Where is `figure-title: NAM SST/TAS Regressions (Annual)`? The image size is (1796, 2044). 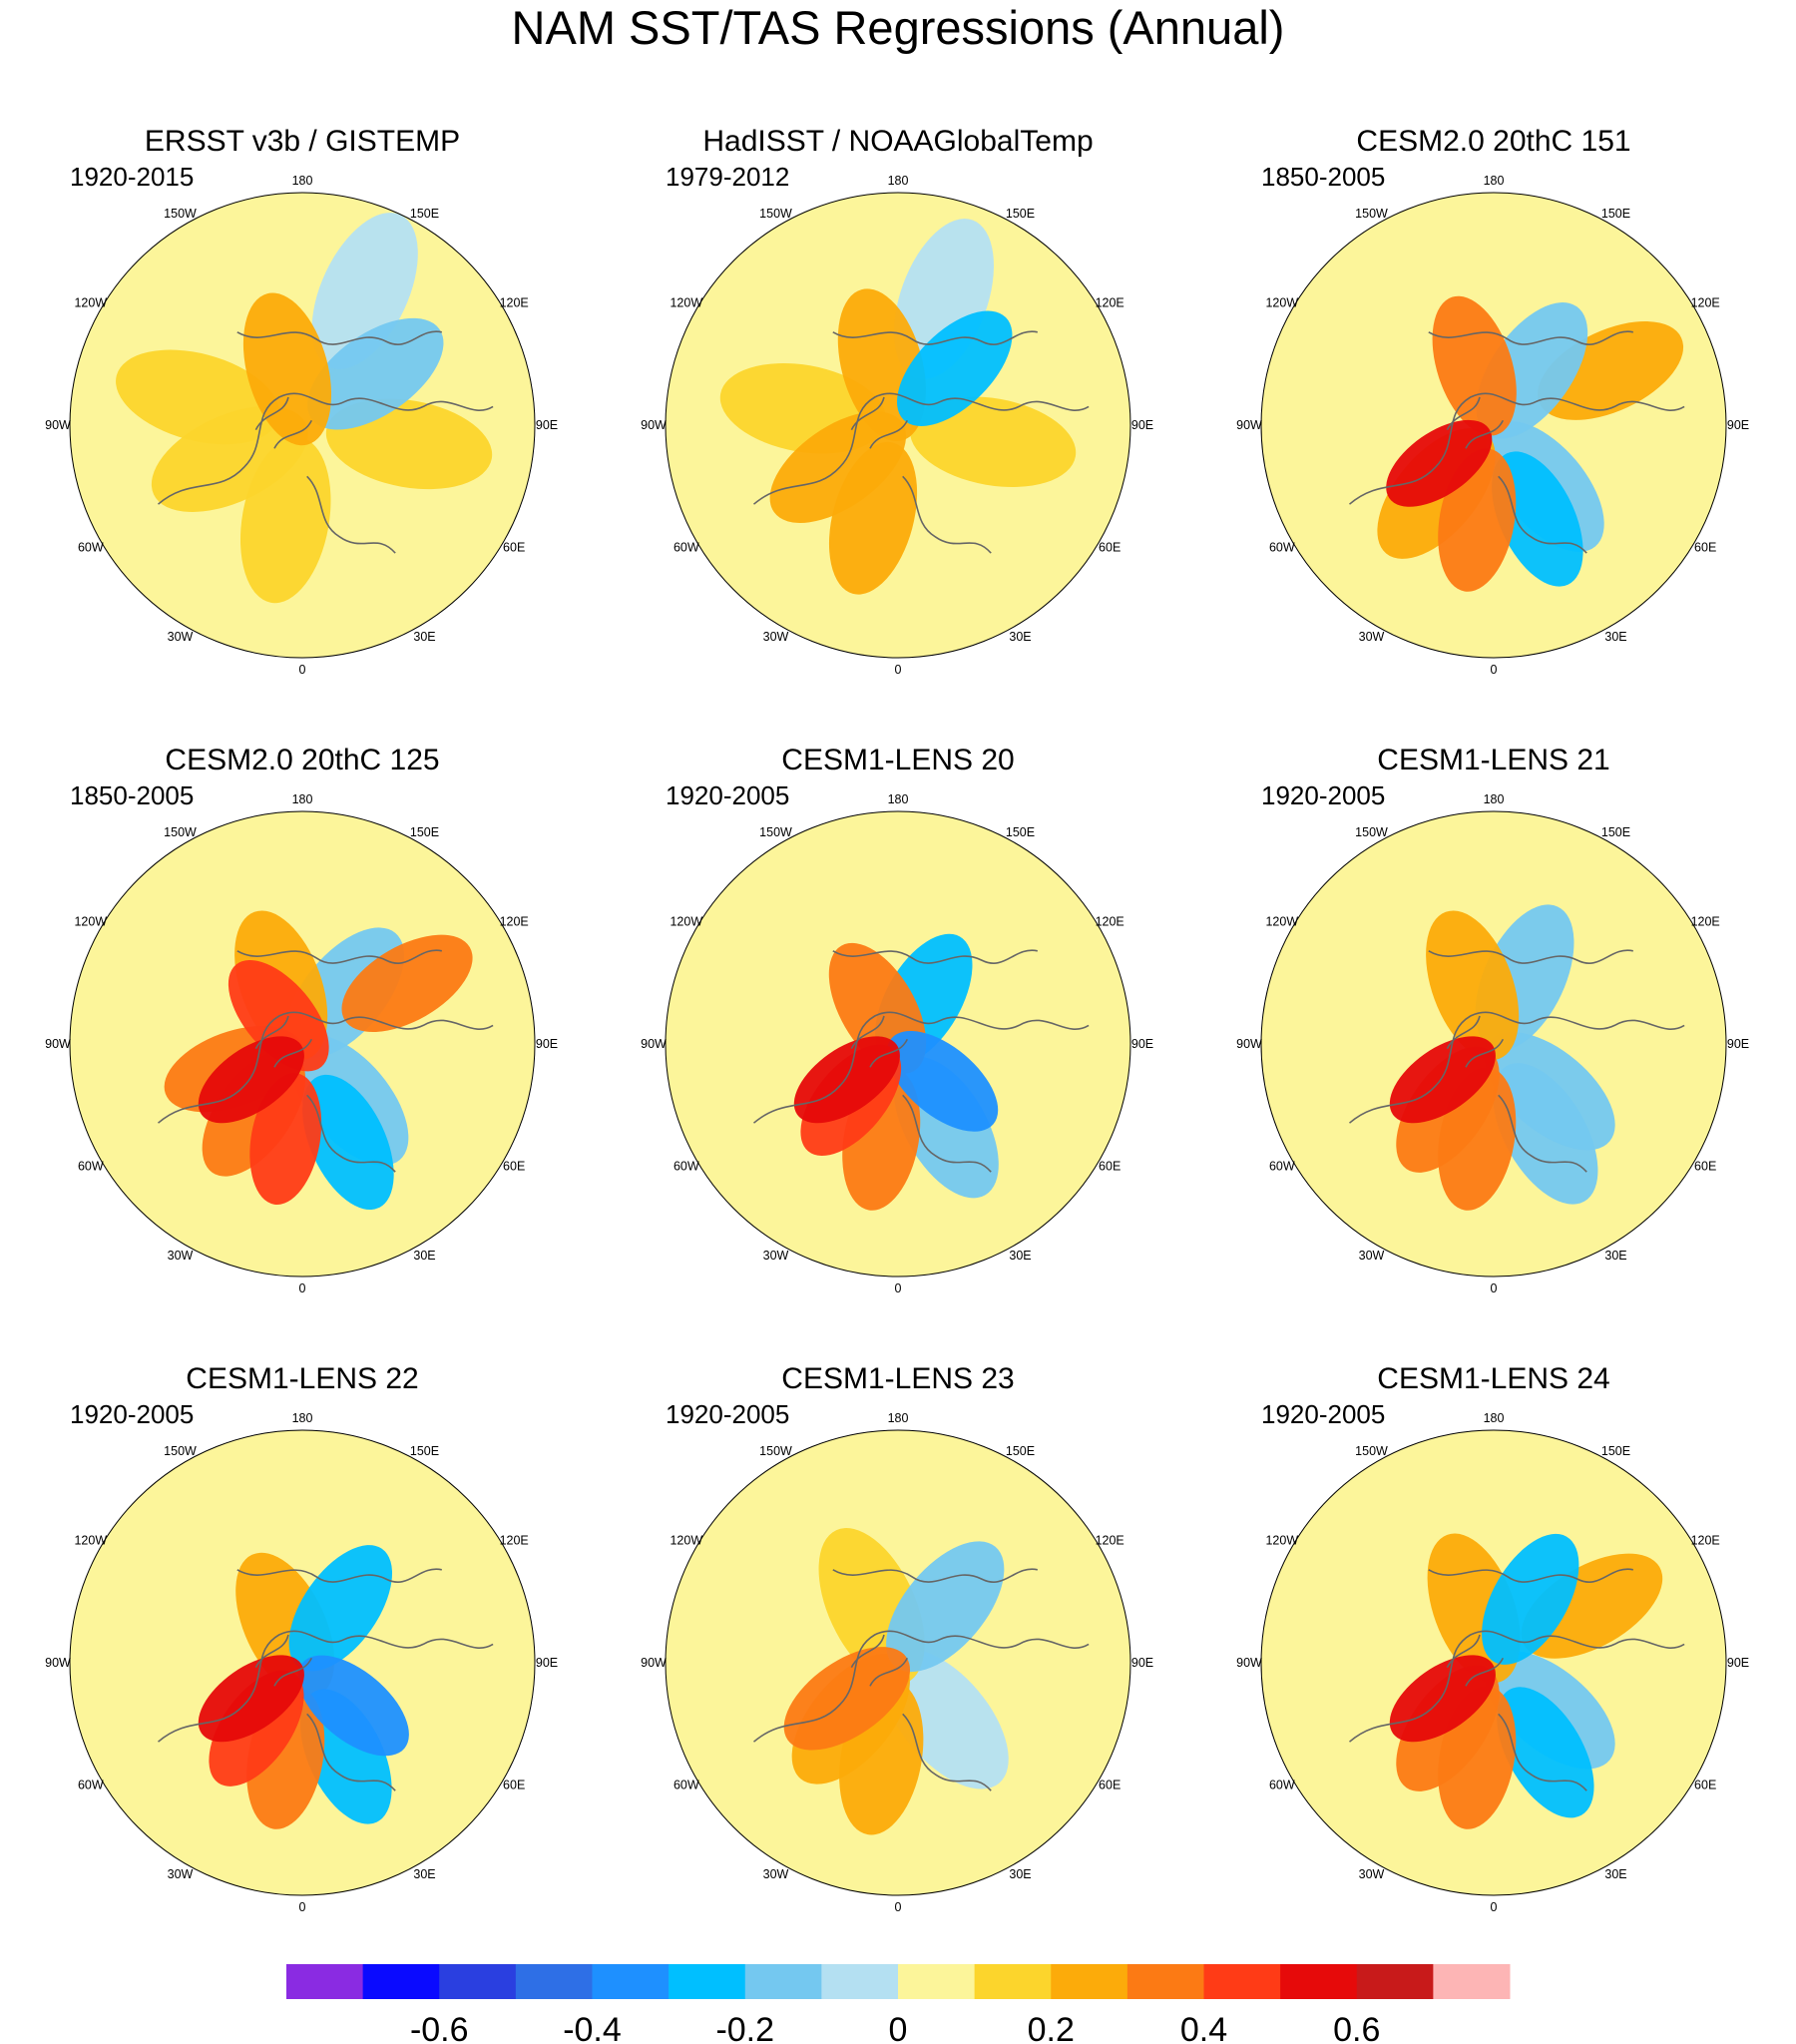 figure-title: NAM SST/TAS Regressions (Annual) is located at coordinates (898, 27).